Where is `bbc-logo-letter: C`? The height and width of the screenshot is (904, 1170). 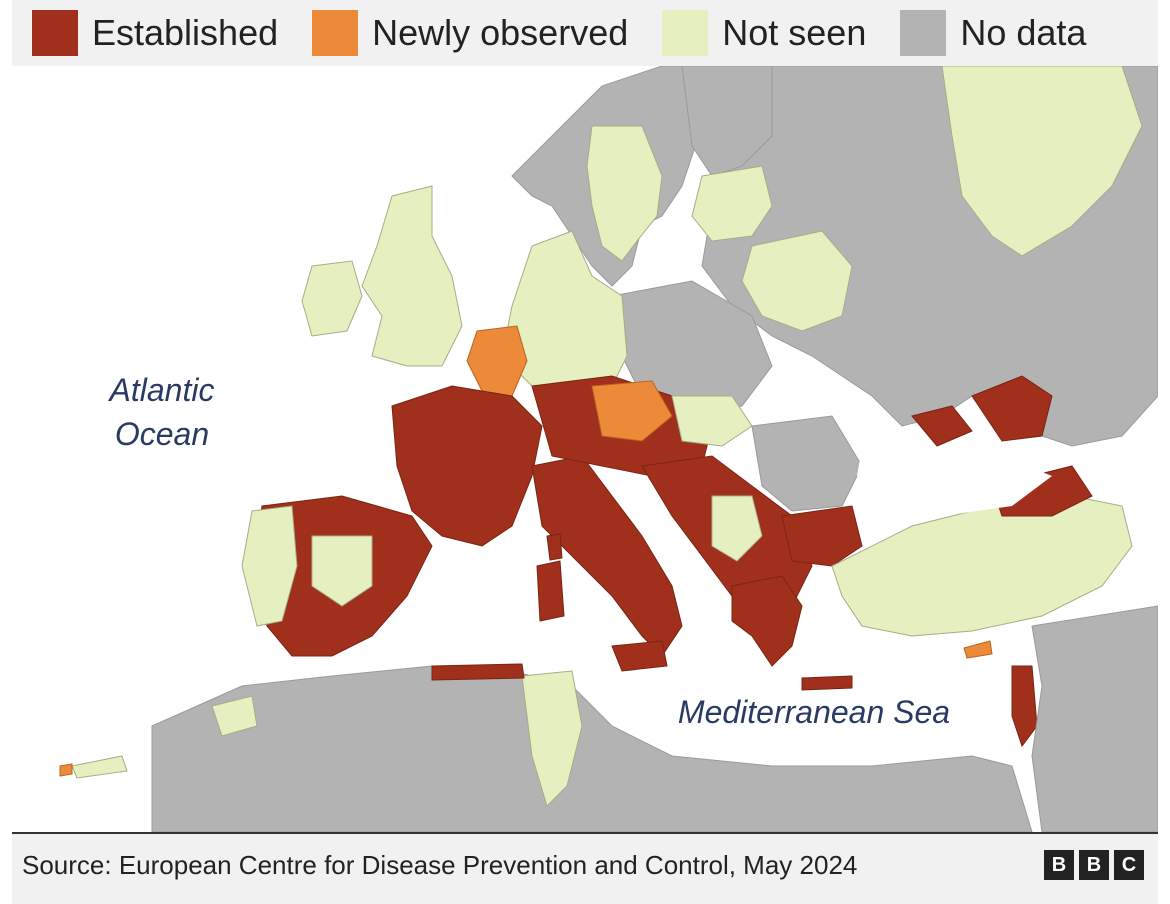
bbc-logo-letter: C is located at coordinates (1129, 865).